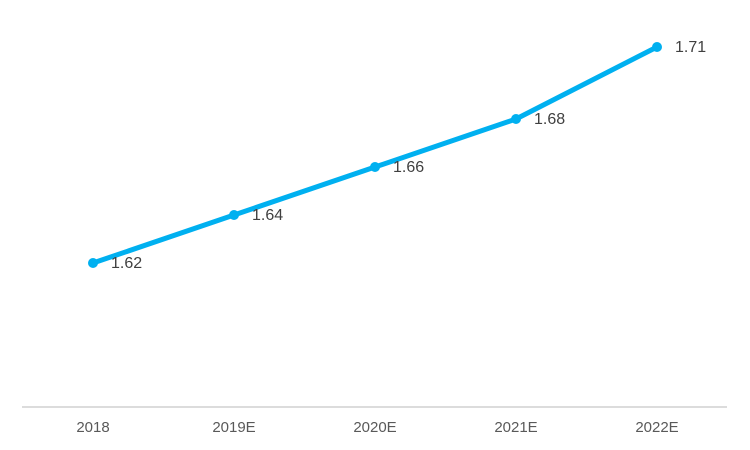  What do you see at coordinates (515, 427) in the screenshot?
I see `x-tick-label: 2021E` at bounding box center [515, 427].